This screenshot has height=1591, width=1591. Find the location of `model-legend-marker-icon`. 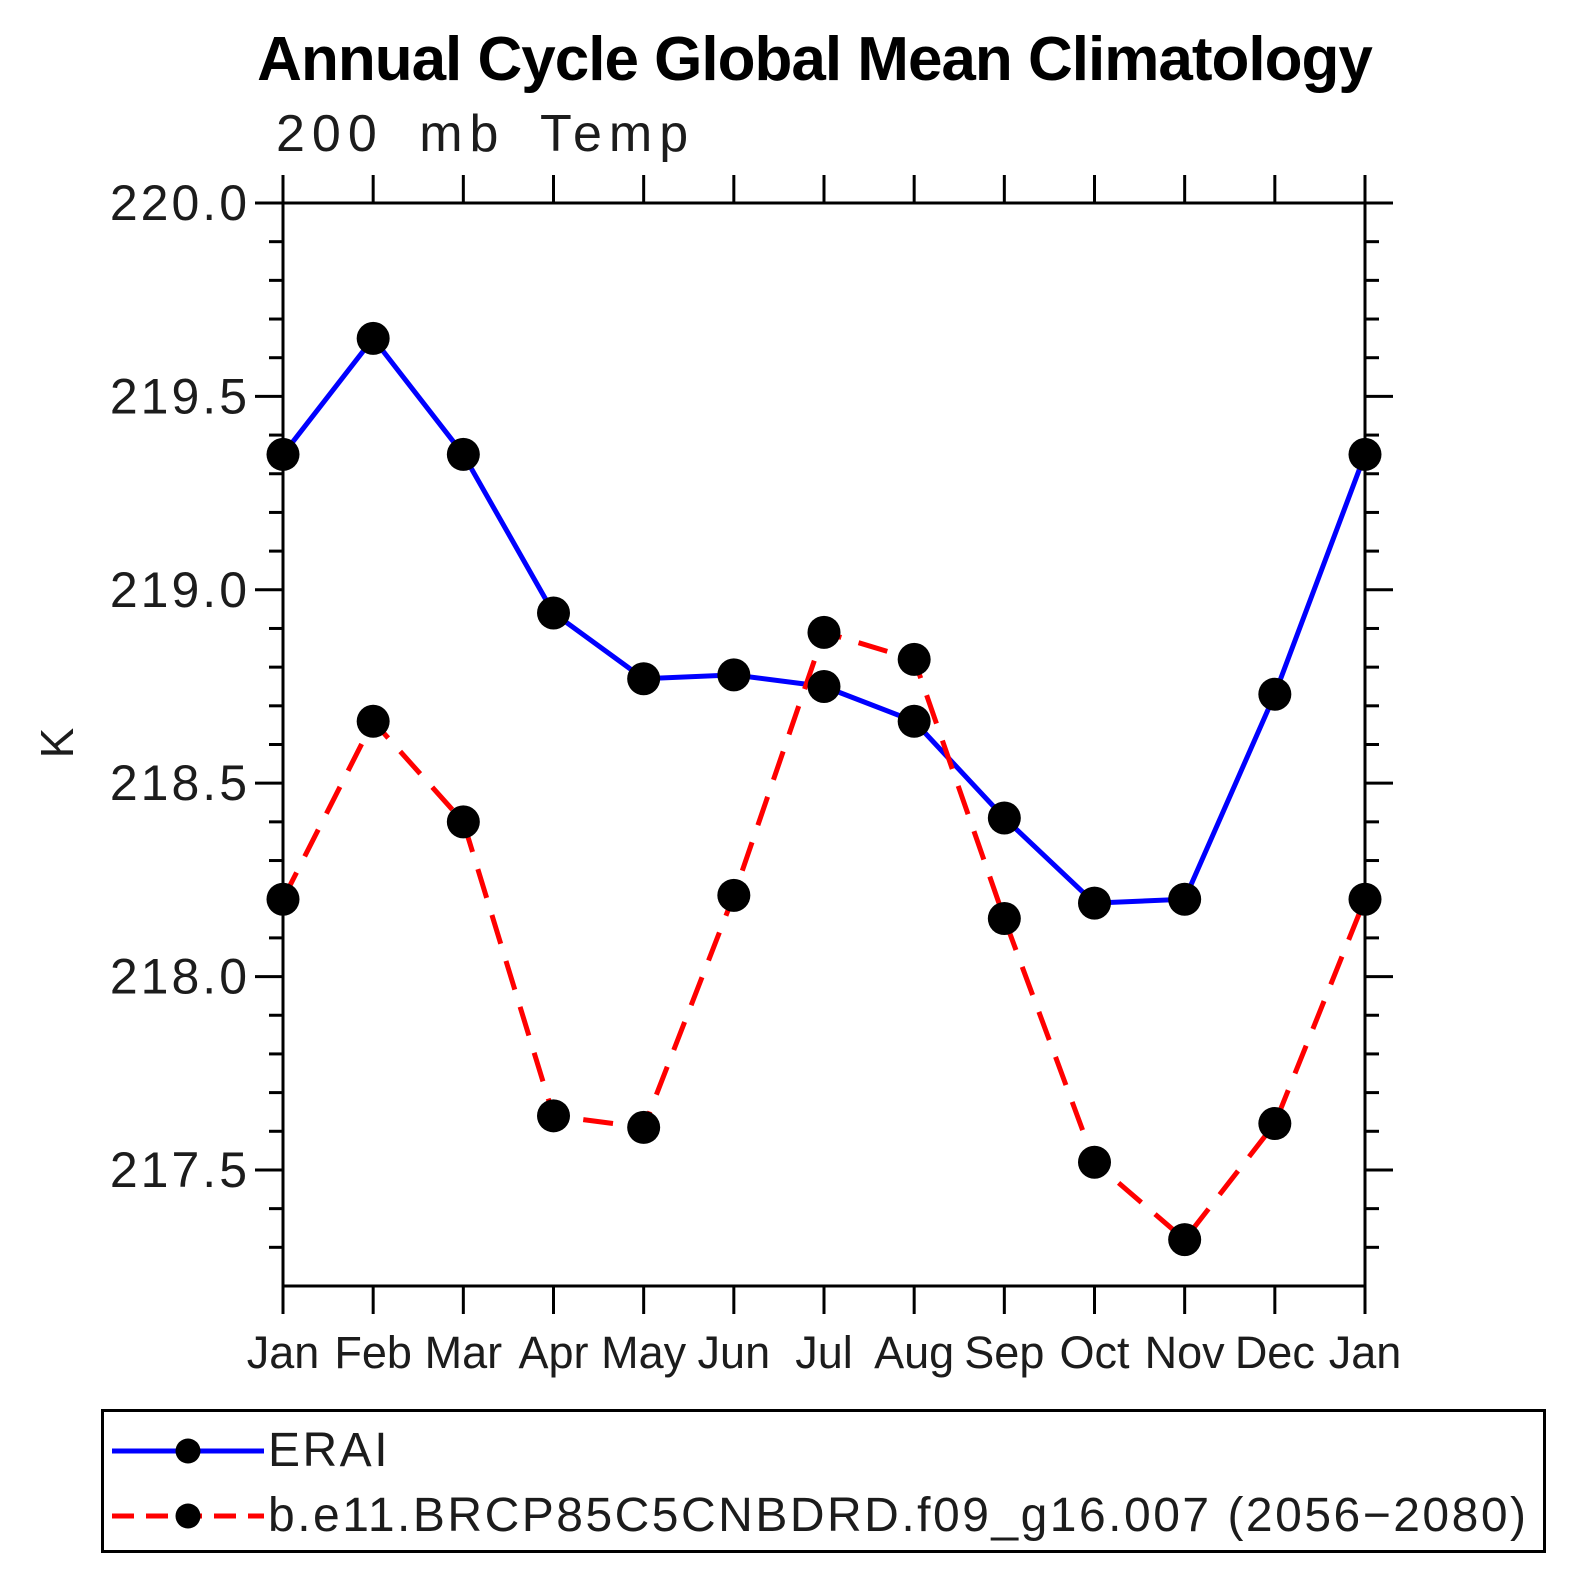

model-legend-marker-icon is located at coordinates (188, 1516).